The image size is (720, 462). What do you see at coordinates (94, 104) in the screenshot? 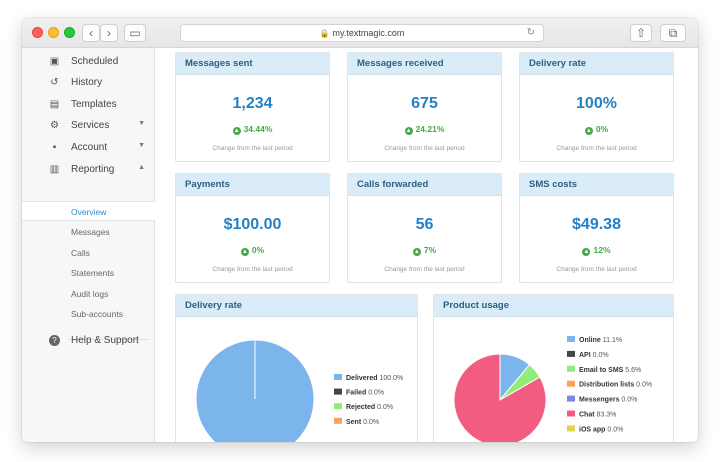
I see `sidebar-item-label: Templates` at bounding box center [94, 104].